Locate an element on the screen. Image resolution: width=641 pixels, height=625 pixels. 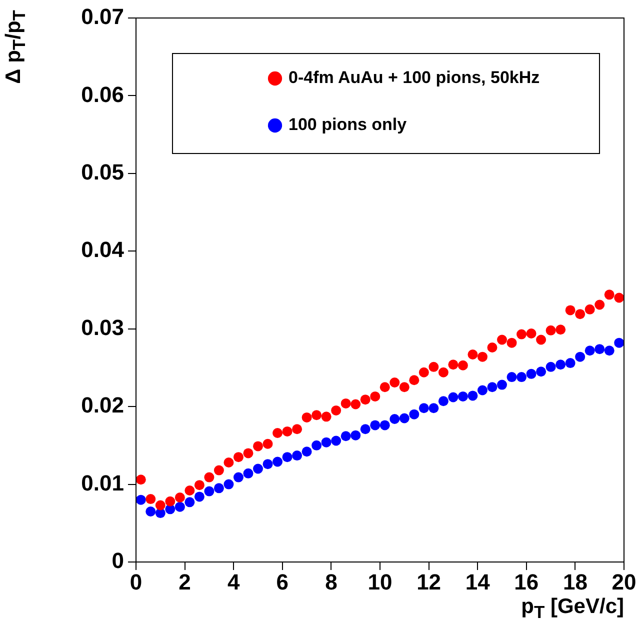
x-tick-label: 6 is located at coordinates (282, 581).